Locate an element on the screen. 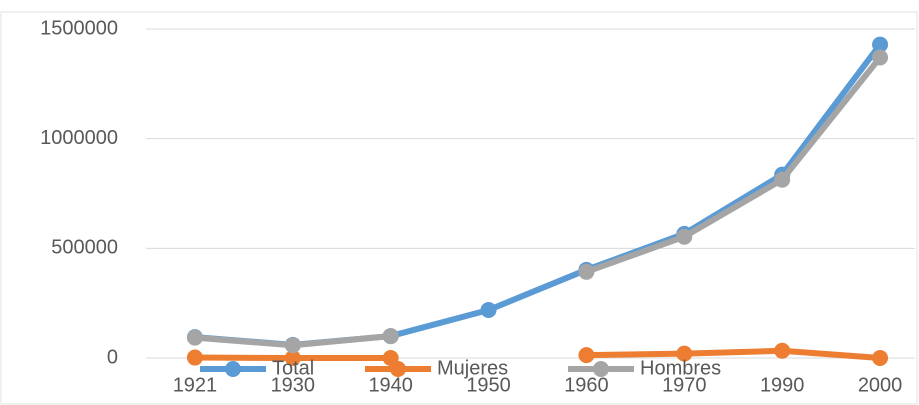 The image size is (919, 405). x-tick-label: 1940 is located at coordinates (390, 385).